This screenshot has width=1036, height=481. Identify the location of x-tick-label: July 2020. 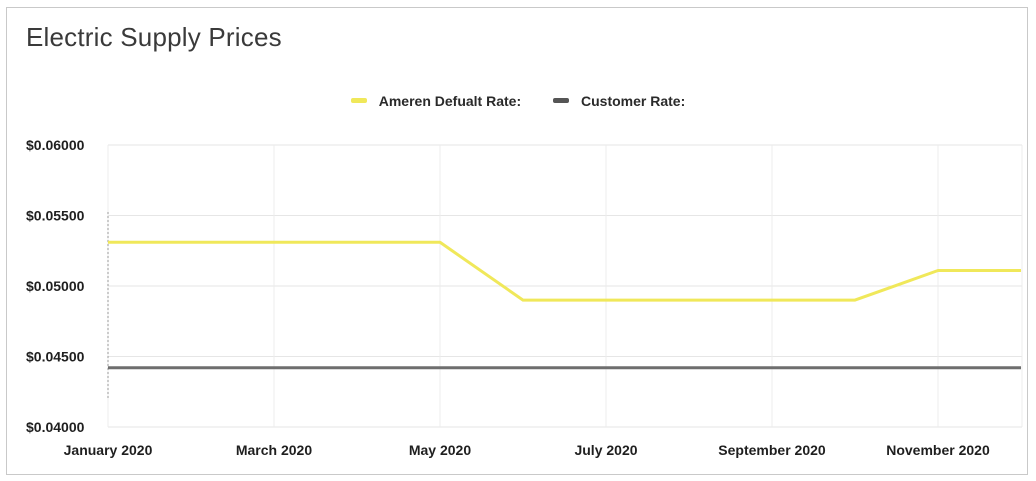
(605, 450).